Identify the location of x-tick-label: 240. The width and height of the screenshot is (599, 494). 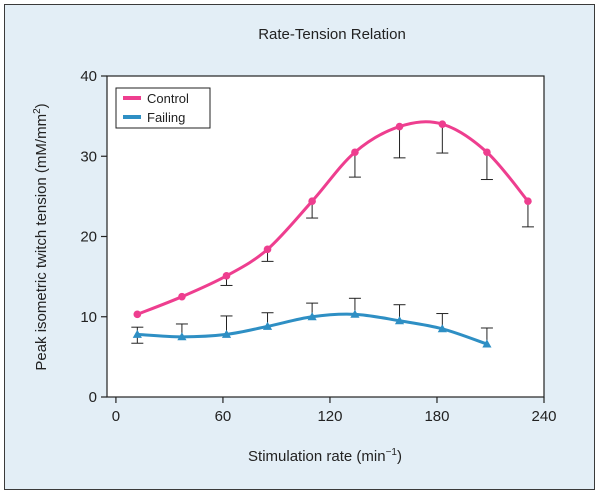
(543, 416).